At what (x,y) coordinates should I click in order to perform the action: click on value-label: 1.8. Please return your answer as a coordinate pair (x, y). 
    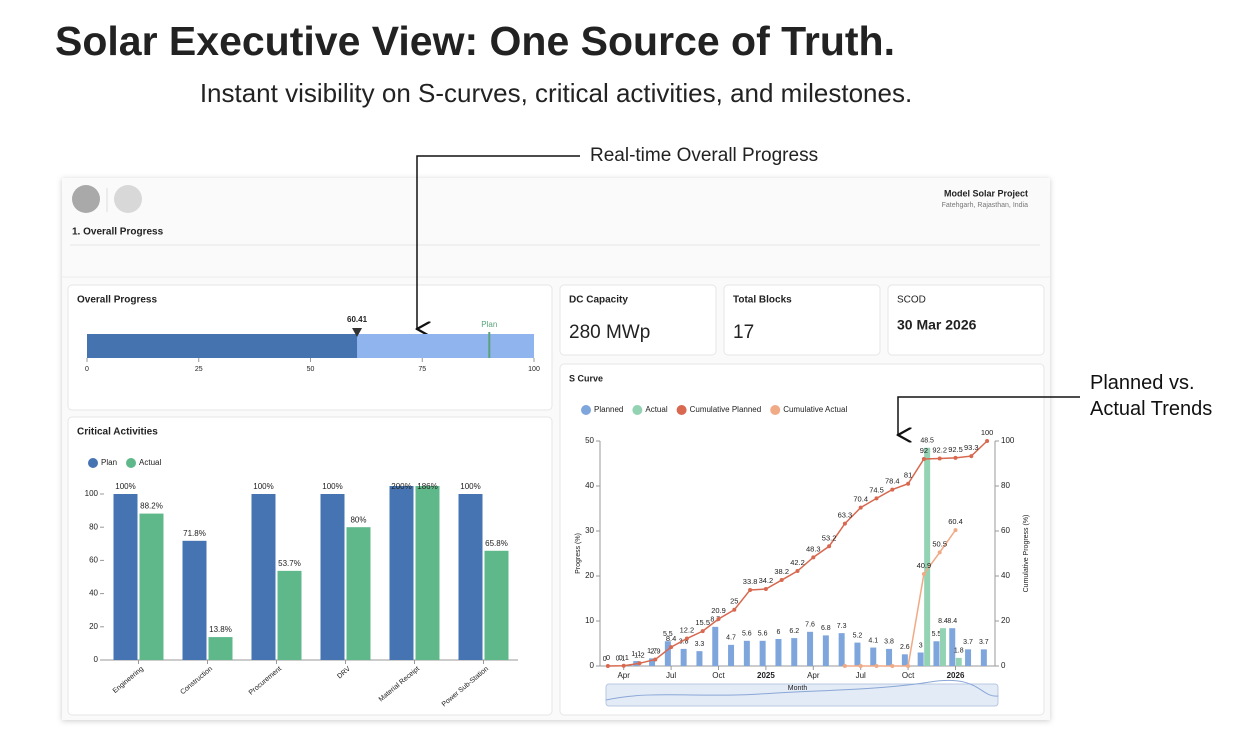
    Looking at the image, I should click on (959, 651).